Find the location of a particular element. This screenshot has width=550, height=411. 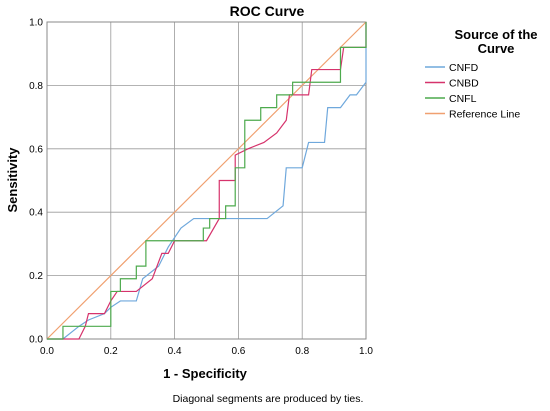

y-tick-label: 0.6 is located at coordinates (36, 149).